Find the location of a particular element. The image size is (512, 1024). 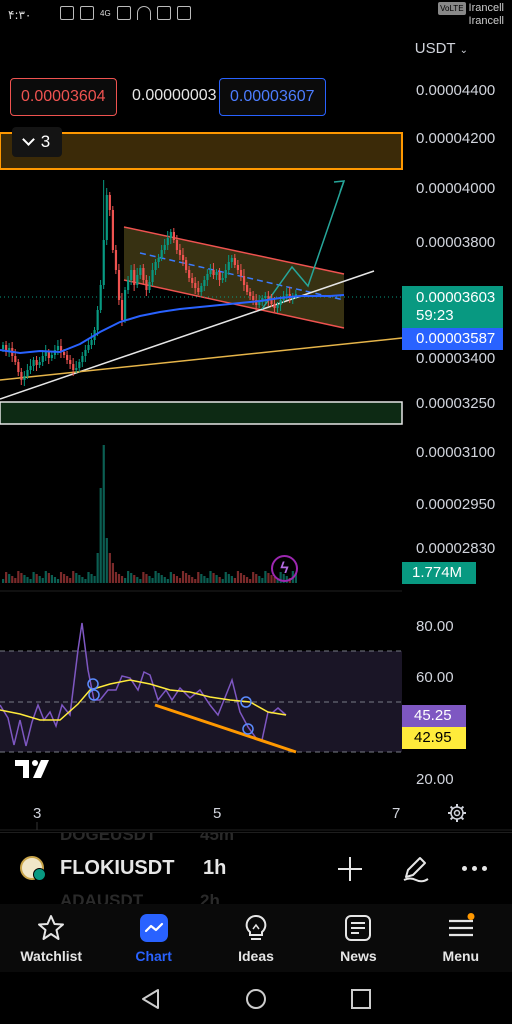

nav-label: Chart is located at coordinates (153, 956).